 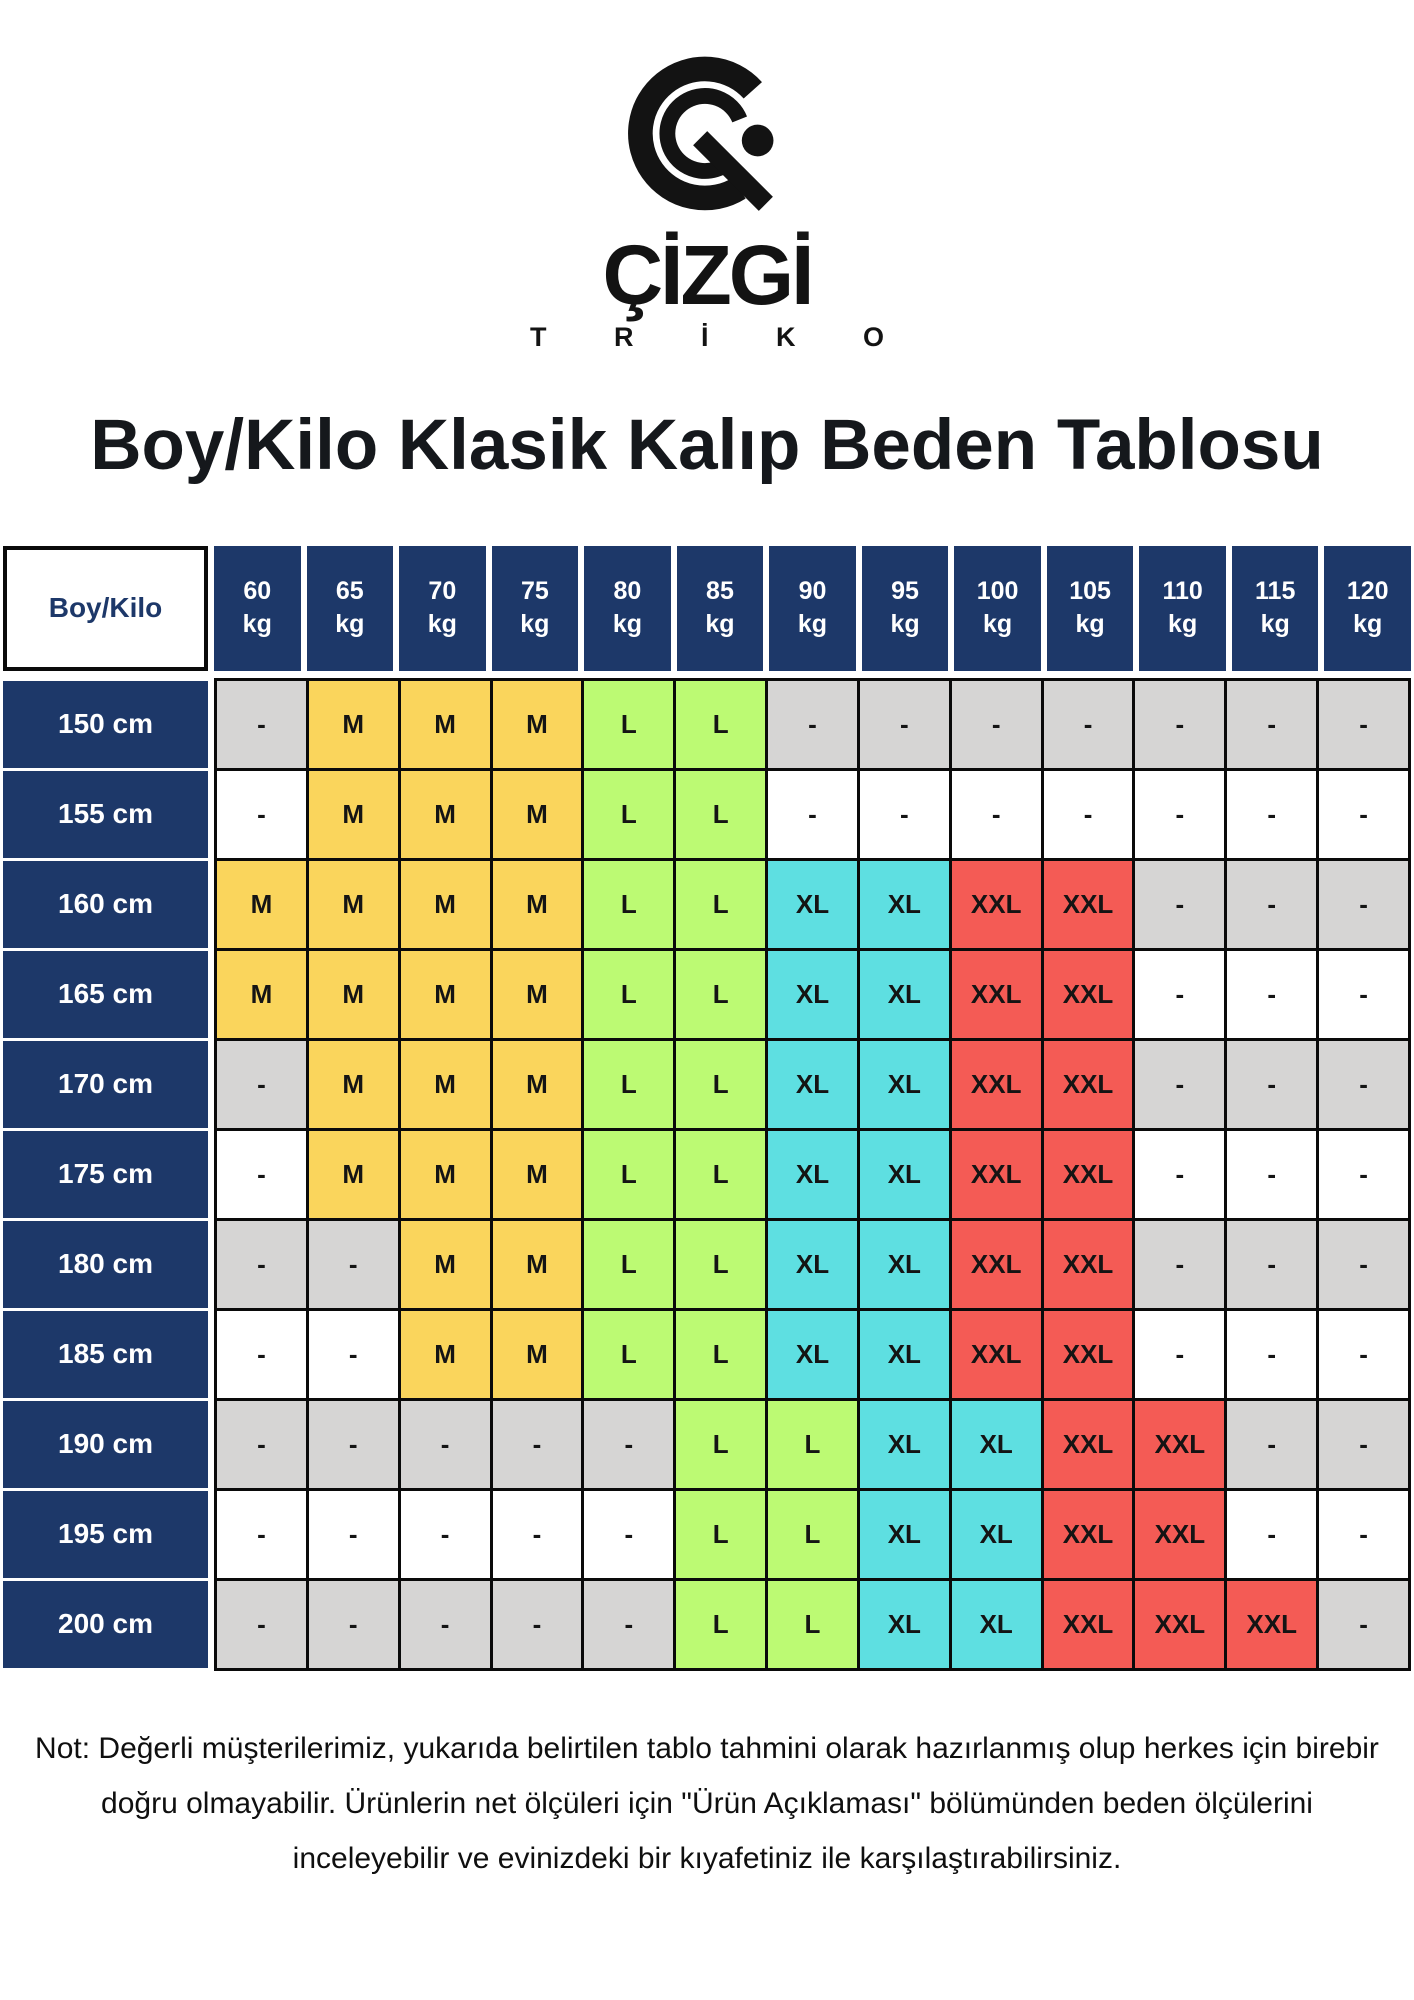 What do you see at coordinates (105, 1624) in the screenshot?
I see `height-label: 200 cm` at bounding box center [105, 1624].